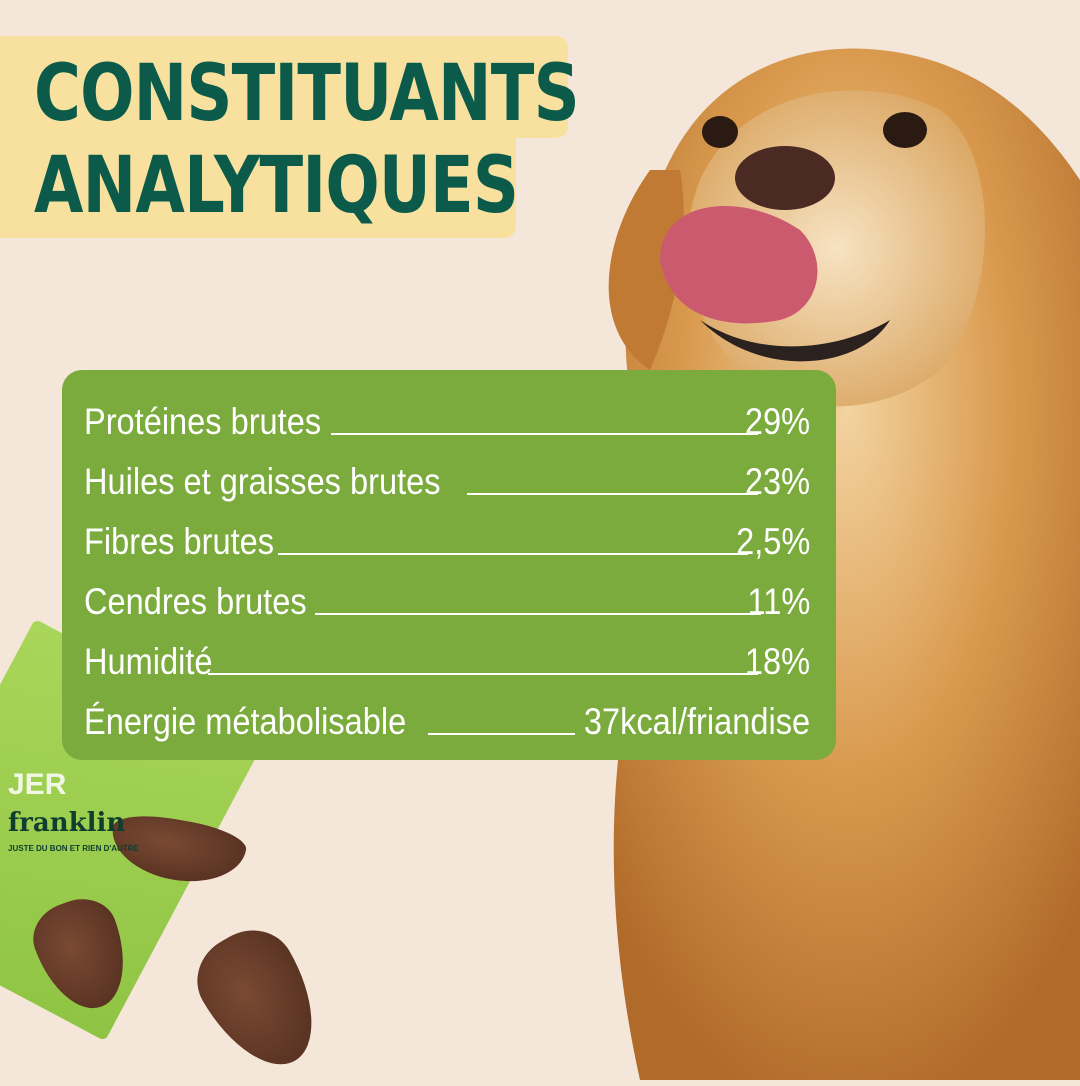  Describe the element at coordinates (447, 413) in the screenshot. I see `constituent-row: Protéines brutes 29%` at that location.